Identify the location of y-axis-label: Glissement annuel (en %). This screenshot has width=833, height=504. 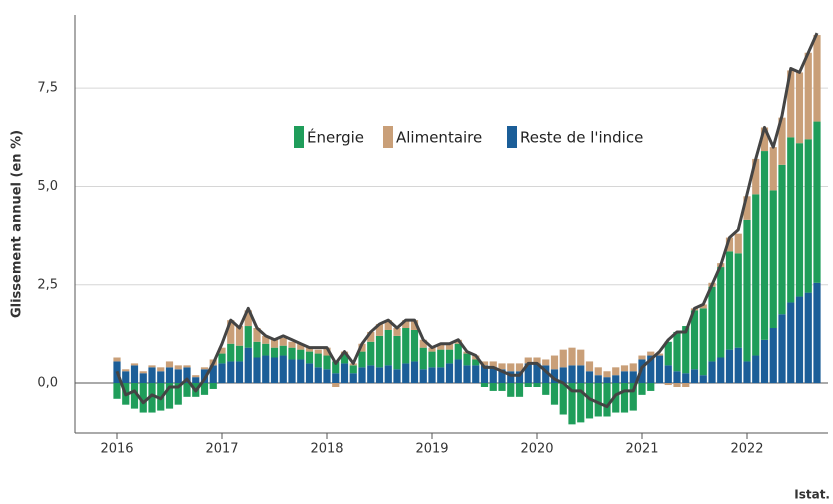
(17, 224).